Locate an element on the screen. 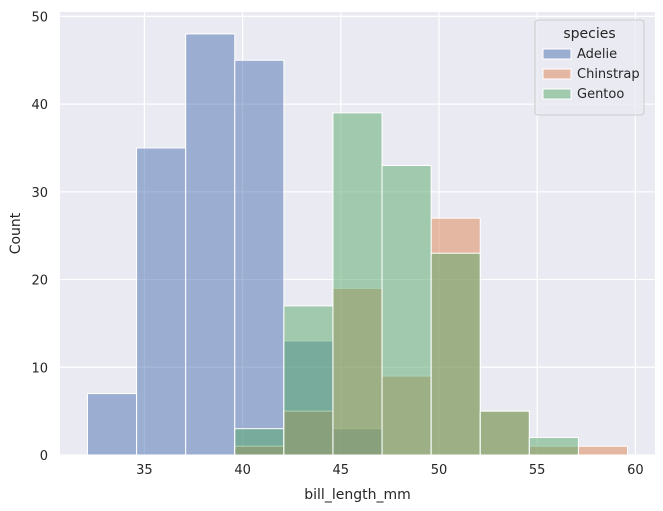 Image resolution: width=663 pixels, height=511 pixels. y-tick-label: 40 is located at coordinates (39, 105).